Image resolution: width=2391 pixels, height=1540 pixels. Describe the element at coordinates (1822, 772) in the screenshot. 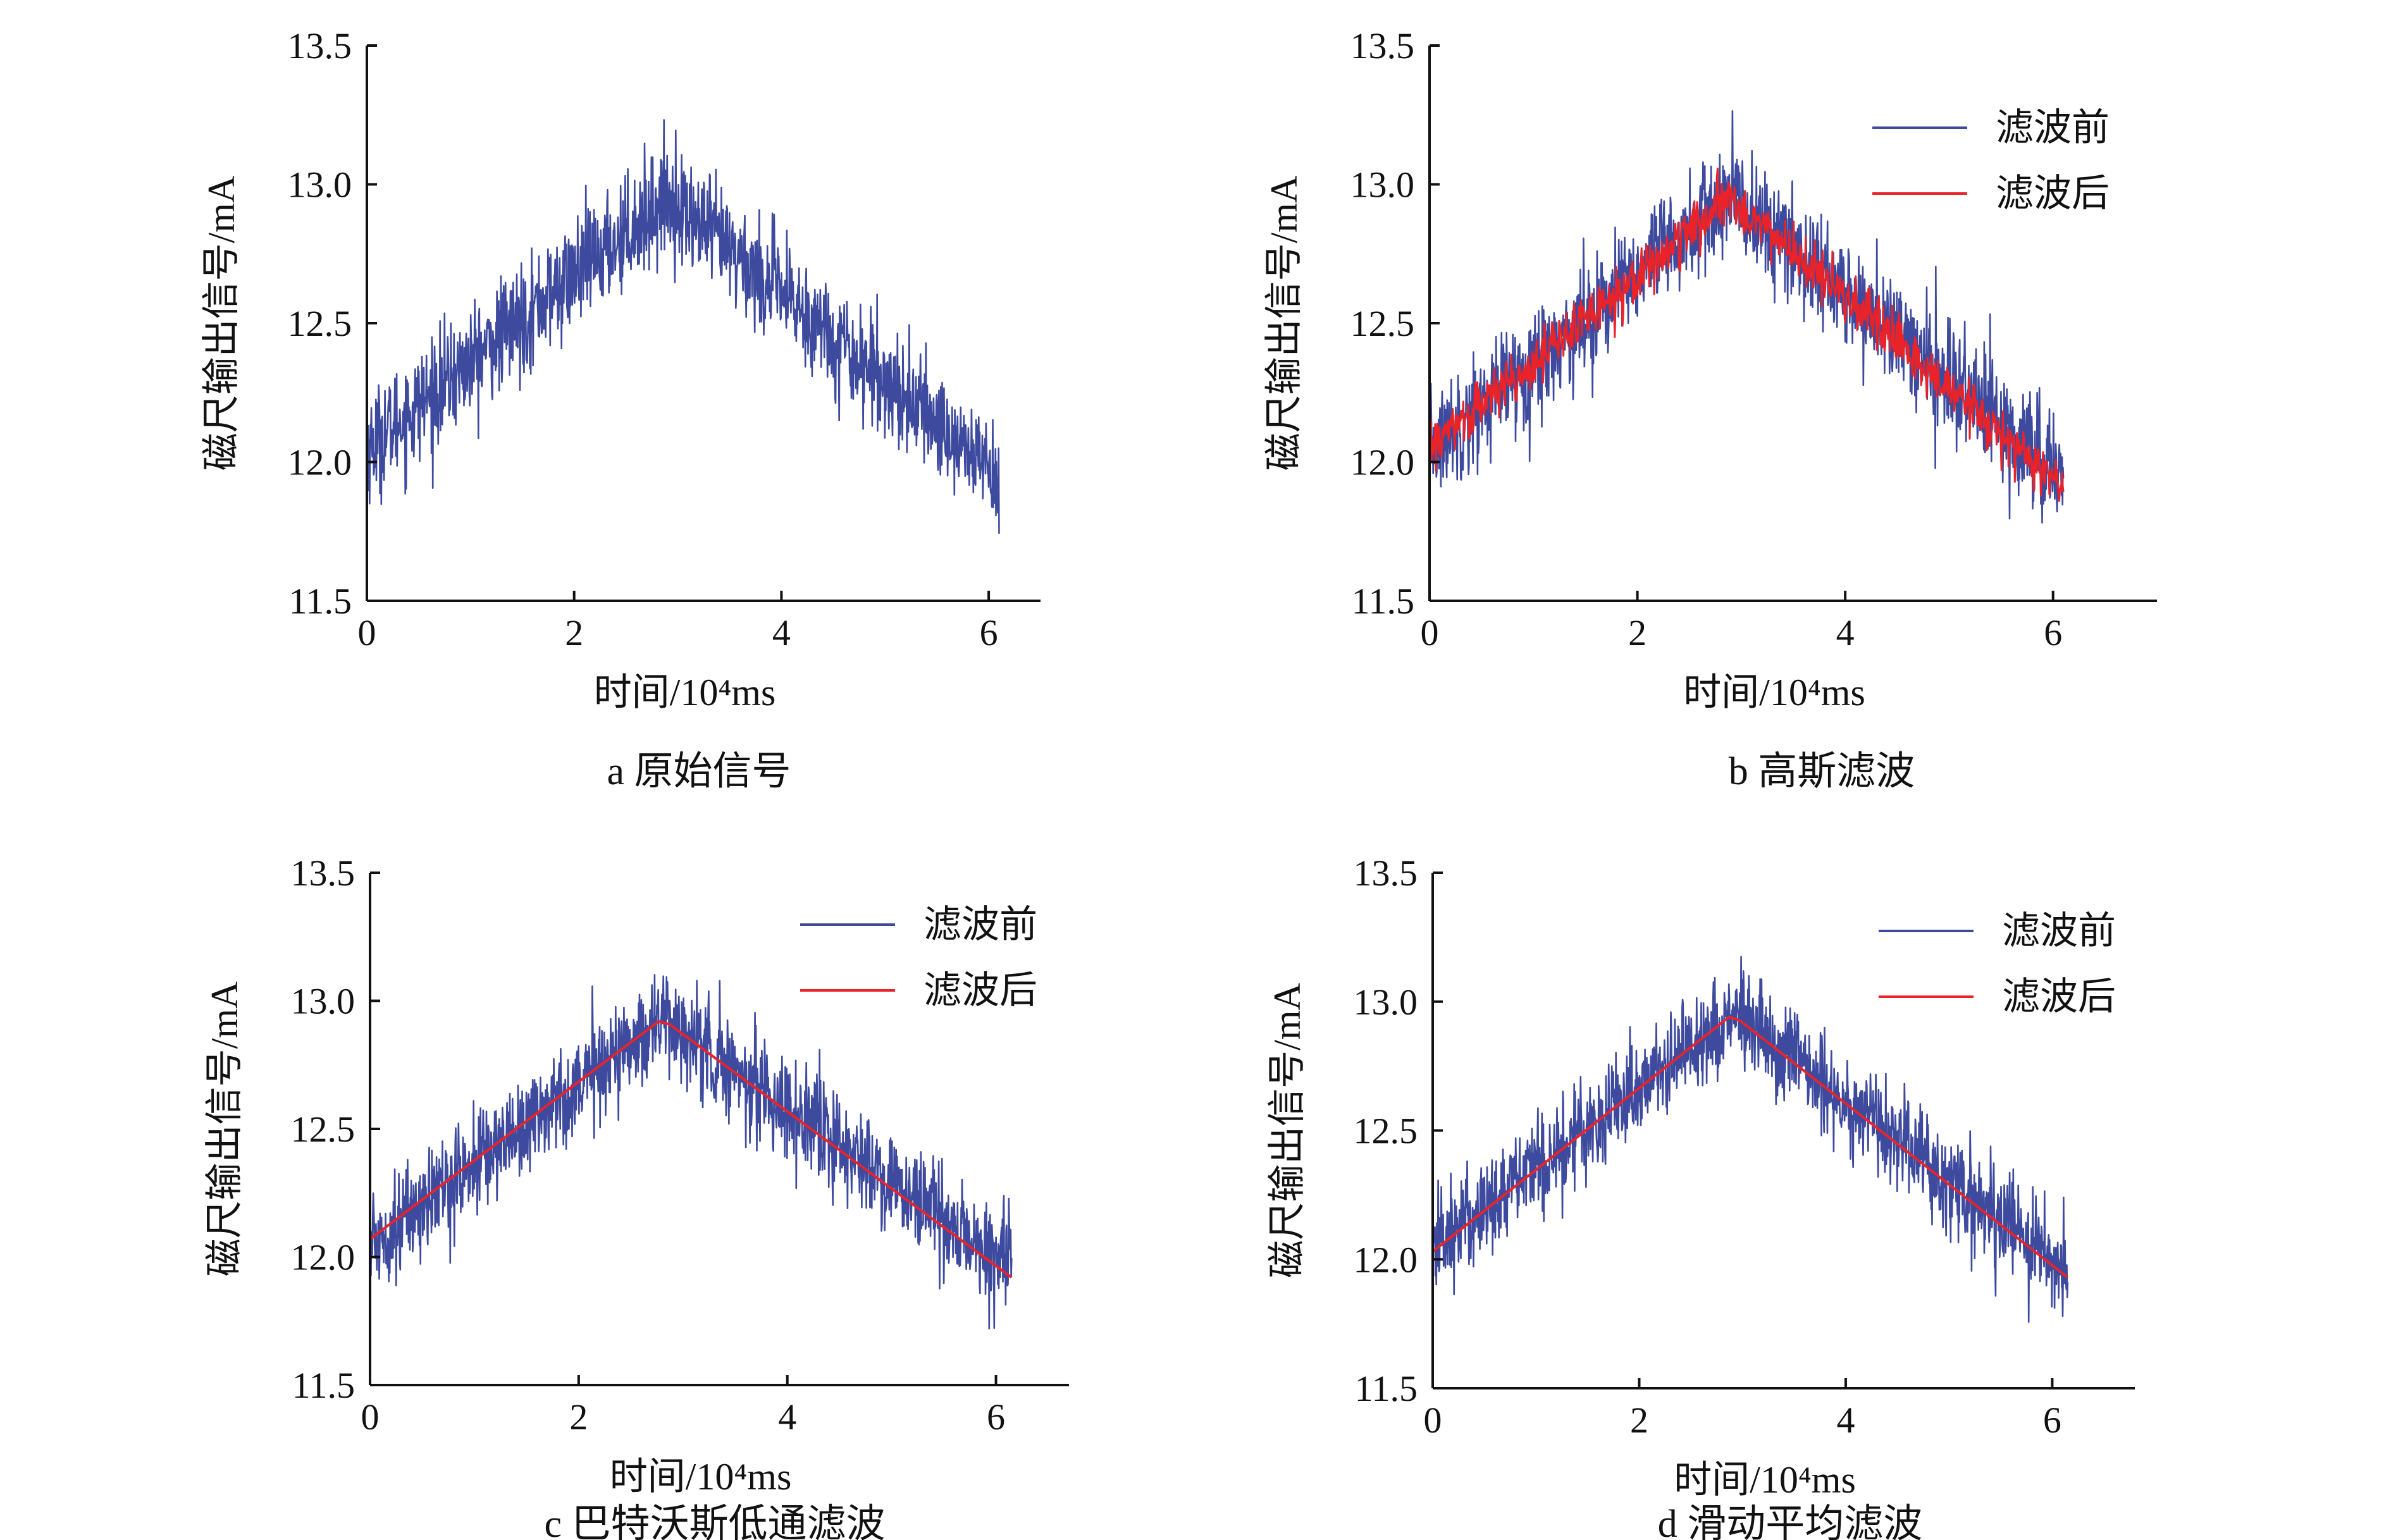

I see `panel-caption: b 高斯滤波` at that location.